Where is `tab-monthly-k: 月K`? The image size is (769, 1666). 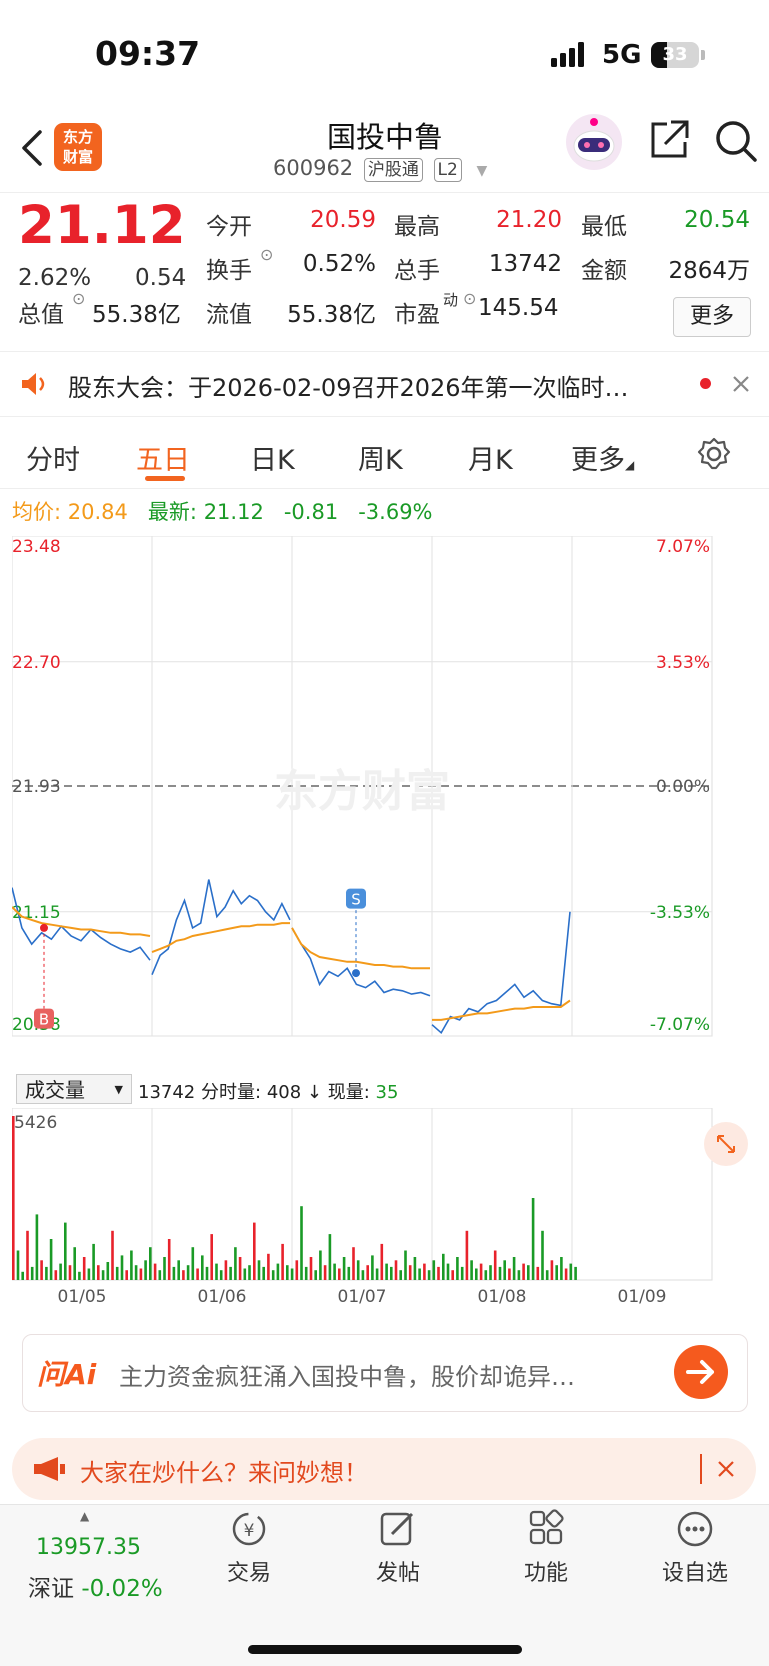
tab-monthly-k: 月K is located at coordinates (490, 460).